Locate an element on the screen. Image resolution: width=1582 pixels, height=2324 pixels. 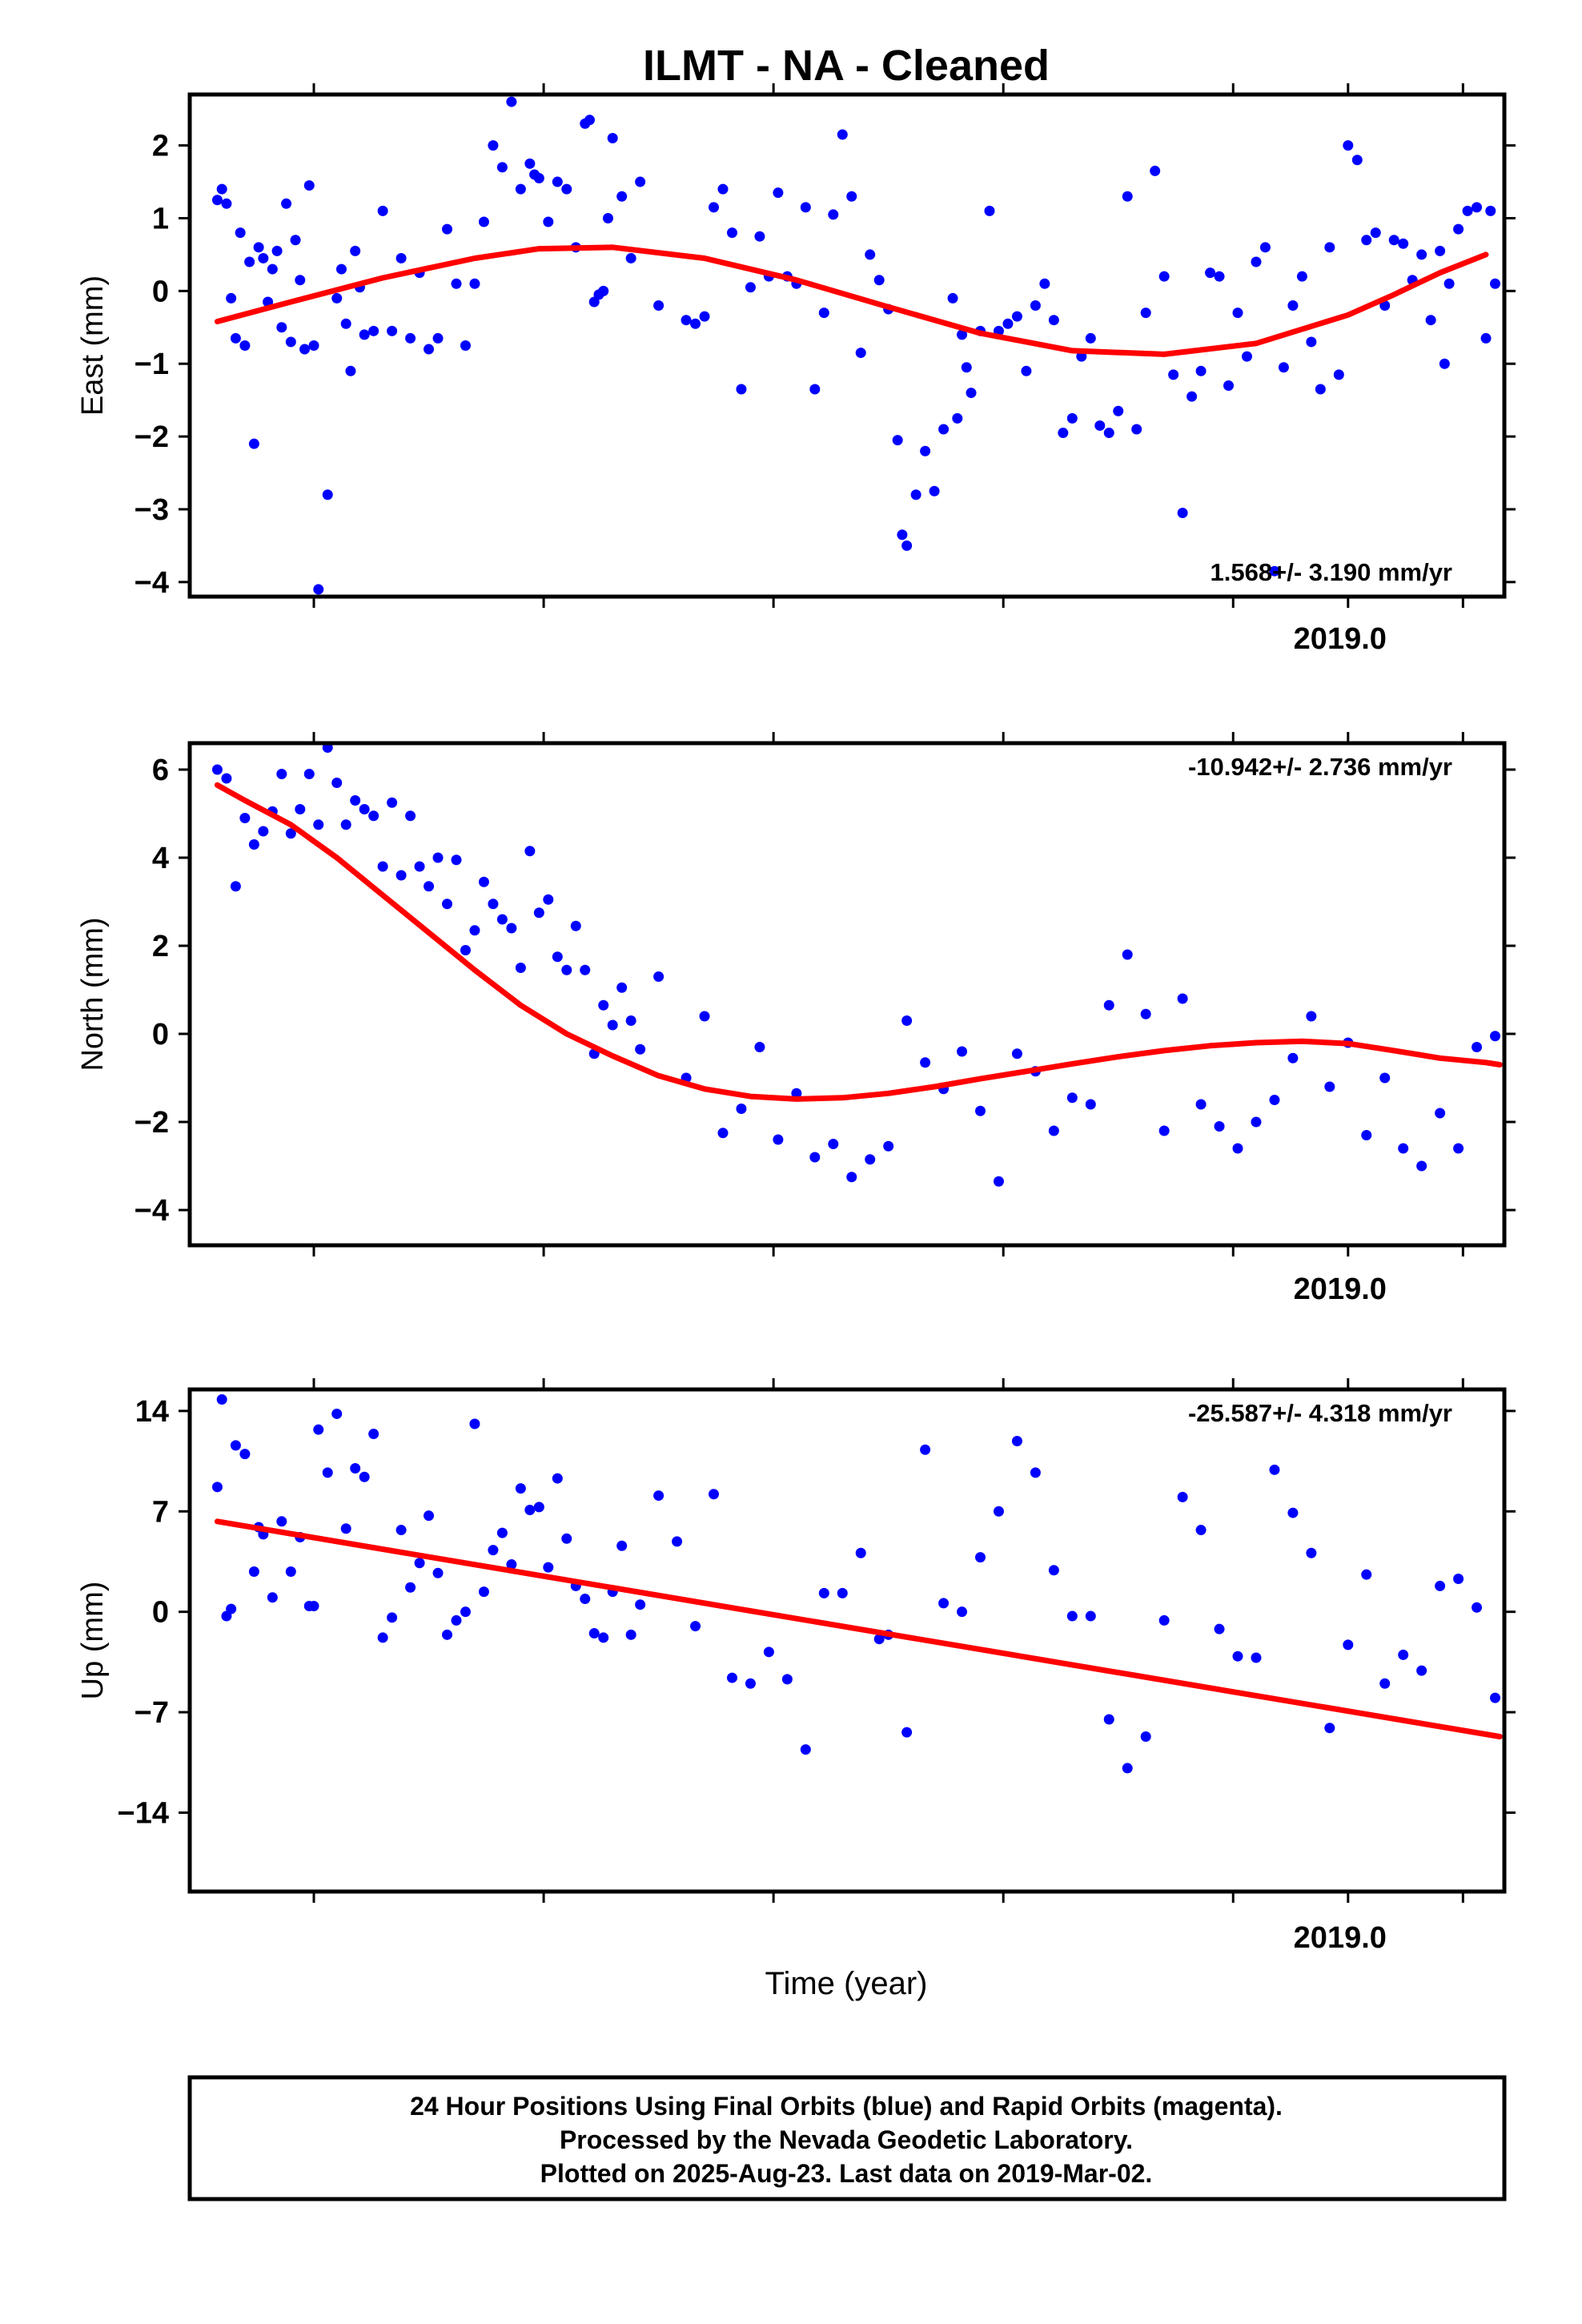
up-rate-label: -25.587+/- 4.318 mm/yr is located at coordinates (1320, 1413).